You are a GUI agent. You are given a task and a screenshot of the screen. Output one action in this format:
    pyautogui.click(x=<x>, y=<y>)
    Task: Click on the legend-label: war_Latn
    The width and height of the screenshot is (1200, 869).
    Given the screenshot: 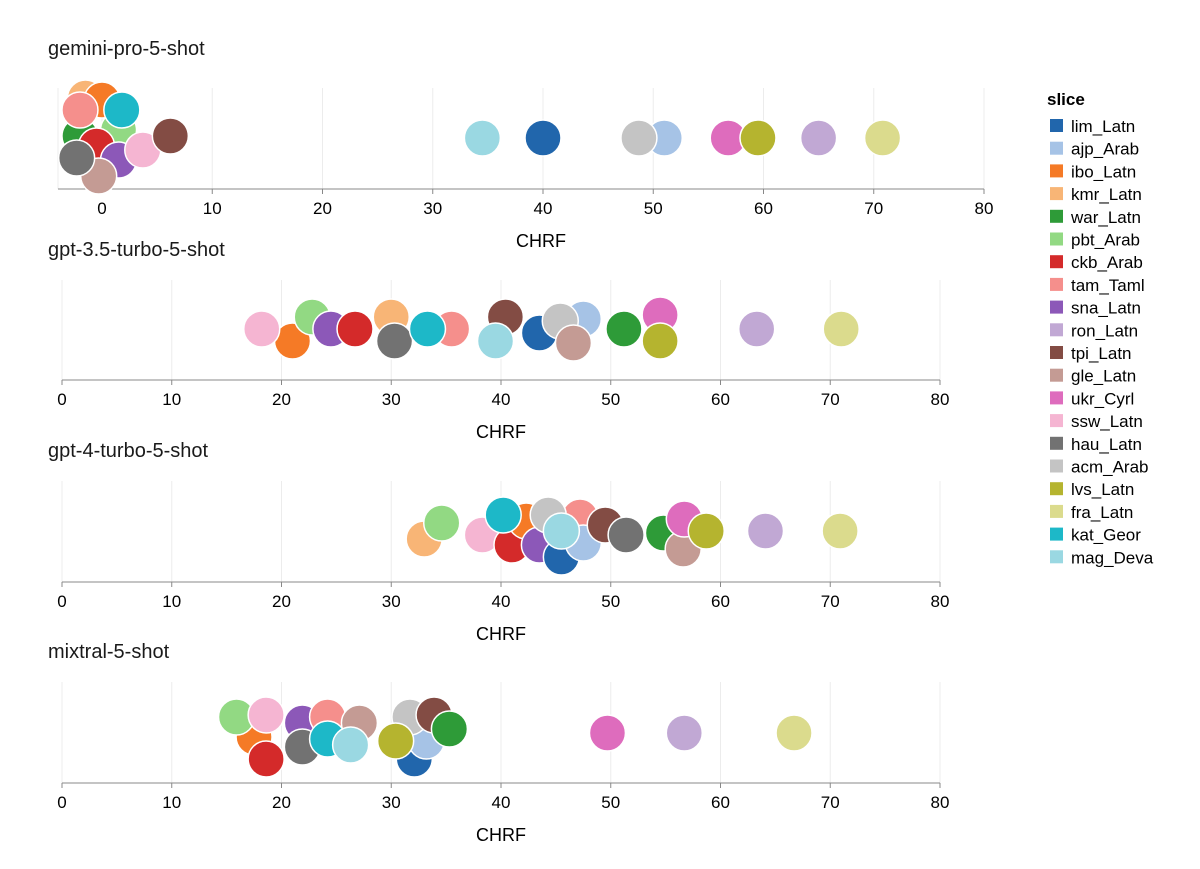 What is the action you would take?
    pyautogui.click(x=1105, y=217)
    